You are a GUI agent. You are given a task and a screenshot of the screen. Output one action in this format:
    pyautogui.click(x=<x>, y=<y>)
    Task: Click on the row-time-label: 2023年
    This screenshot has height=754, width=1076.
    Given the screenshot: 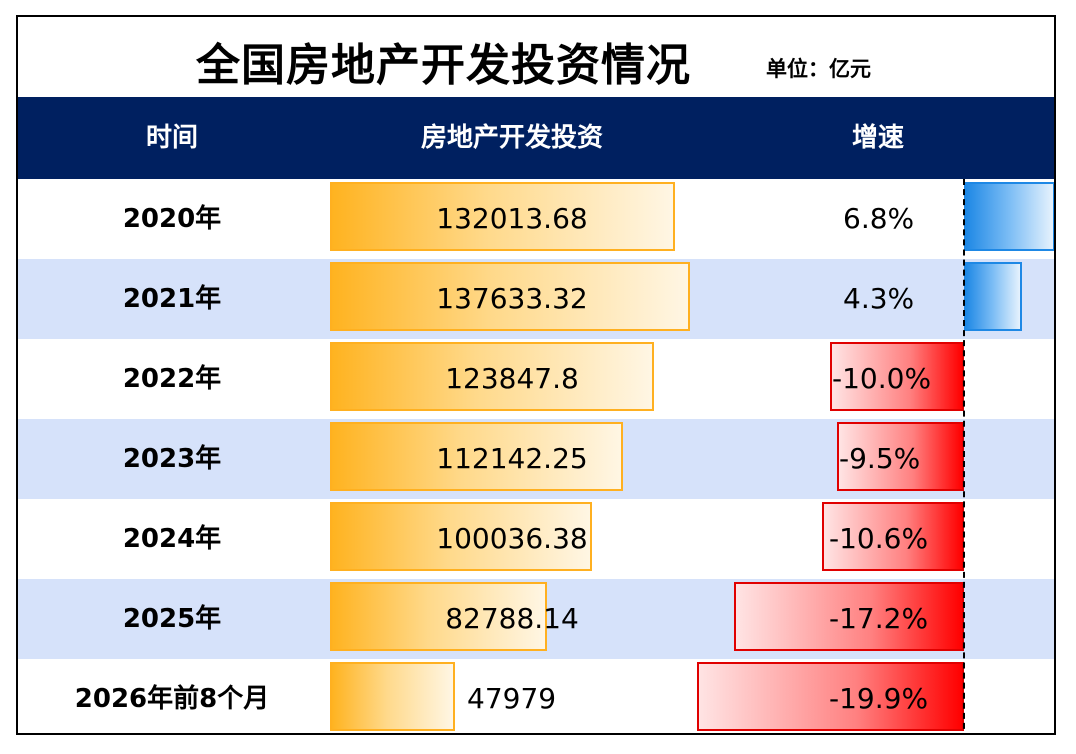 What is the action you would take?
    pyautogui.click(x=172, y=459)
    